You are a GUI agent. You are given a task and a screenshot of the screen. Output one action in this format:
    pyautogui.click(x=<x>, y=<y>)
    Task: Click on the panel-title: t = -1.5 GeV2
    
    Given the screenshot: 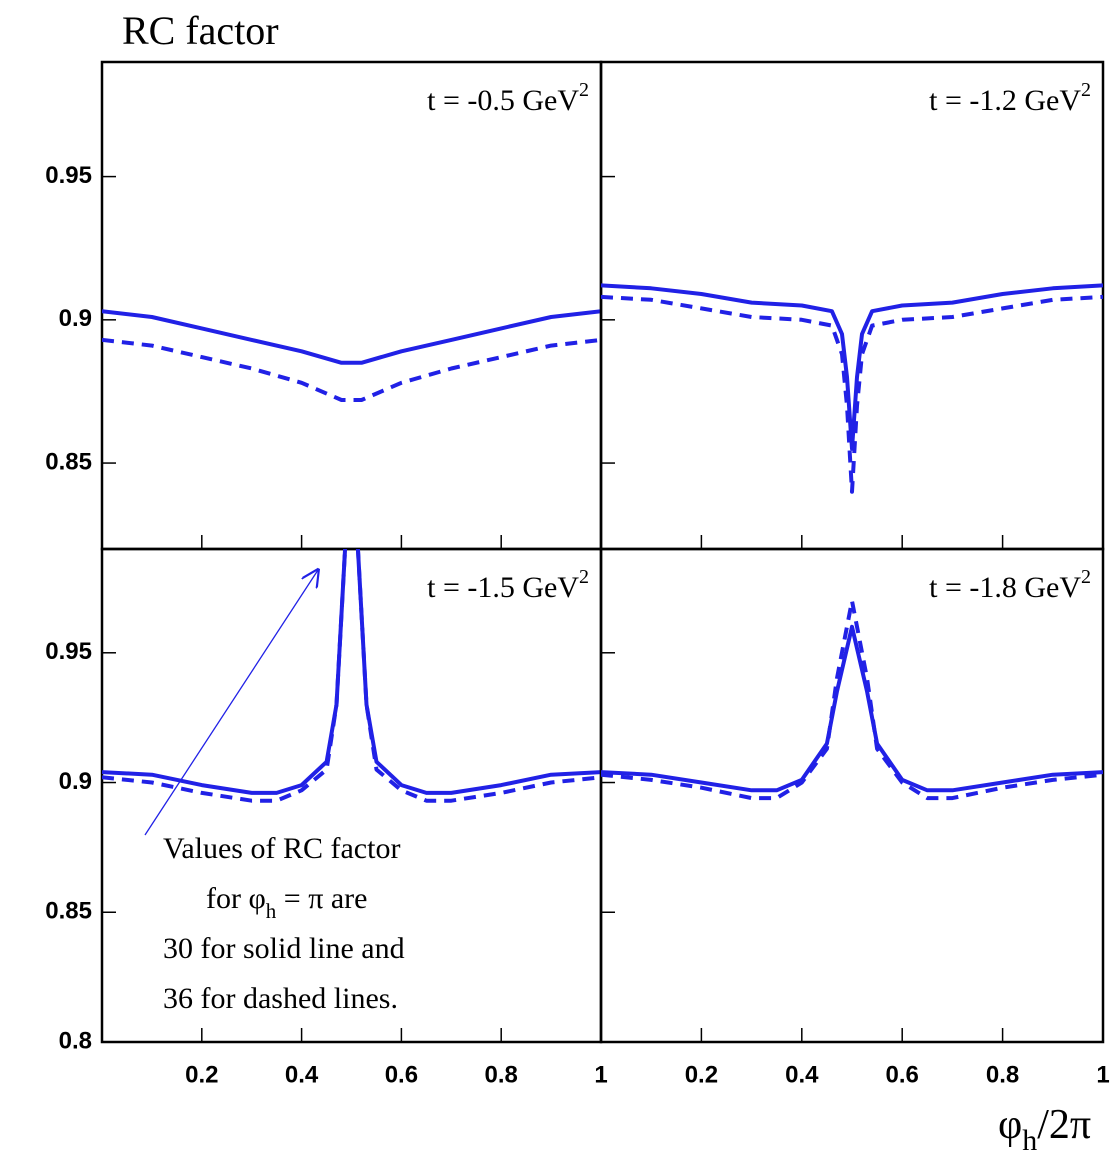 What is the action you would take?
    pyautogui.click(x=508, y=585)
    